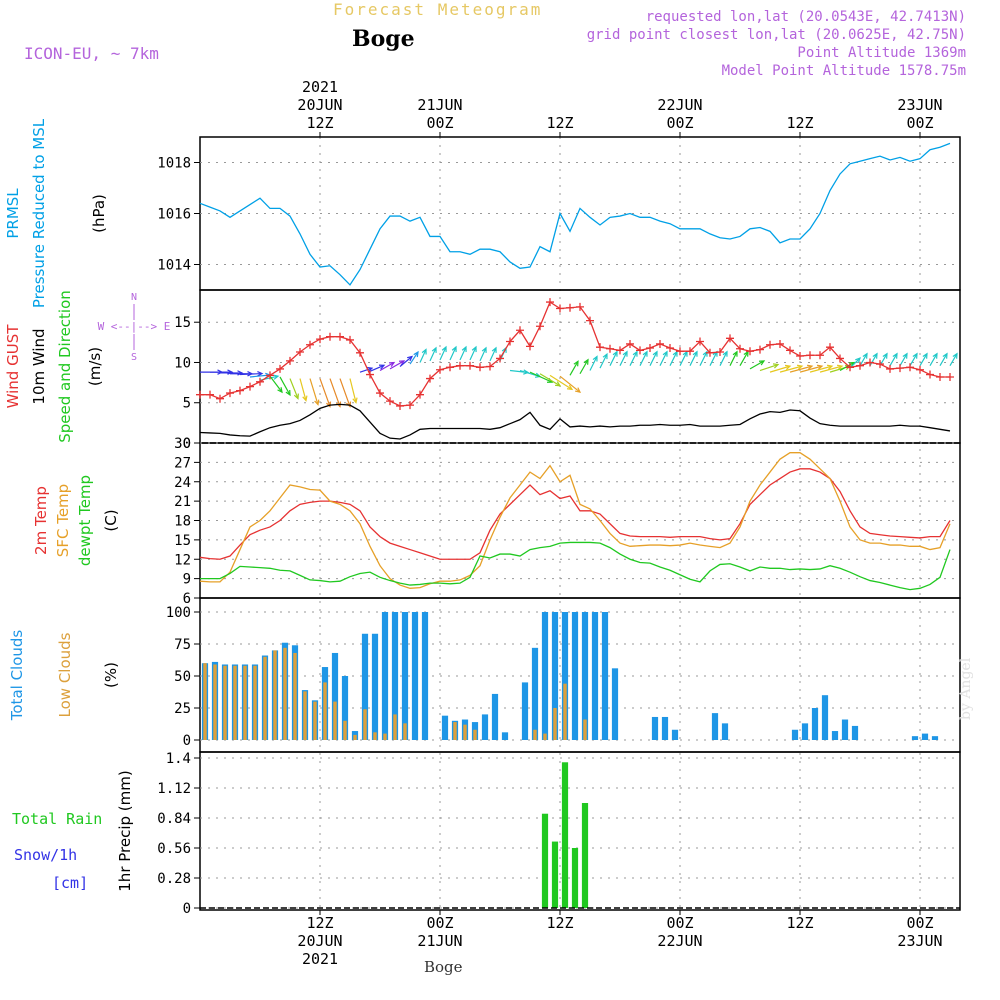  I want to click on y-tick-label: 50, so click(182, 677).